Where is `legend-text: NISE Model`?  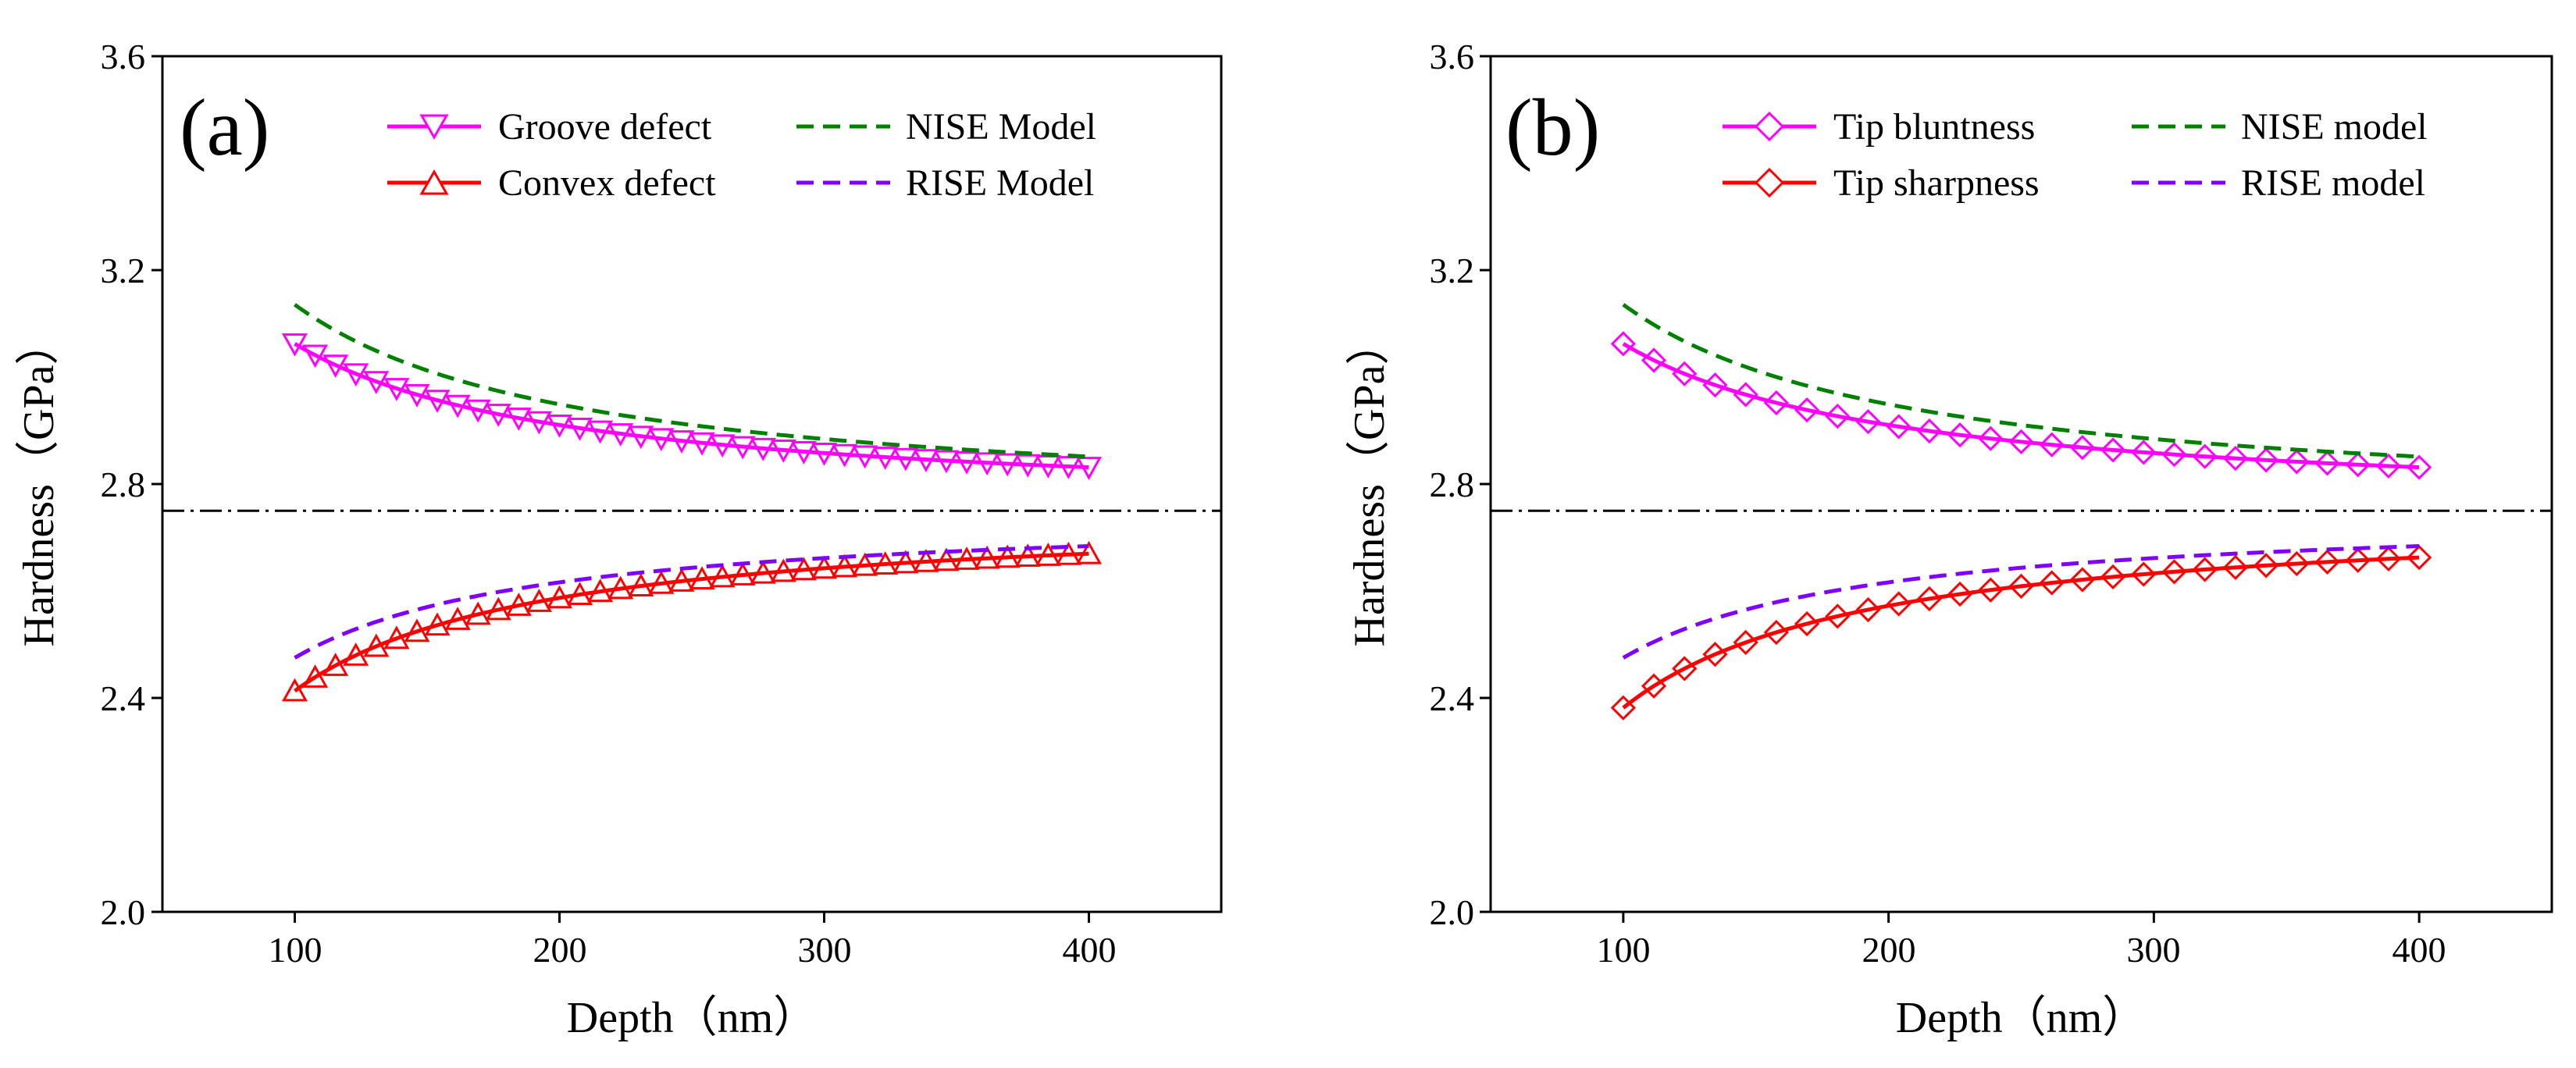 legend-text: NISE Model is located at coordinates (1001, 127).